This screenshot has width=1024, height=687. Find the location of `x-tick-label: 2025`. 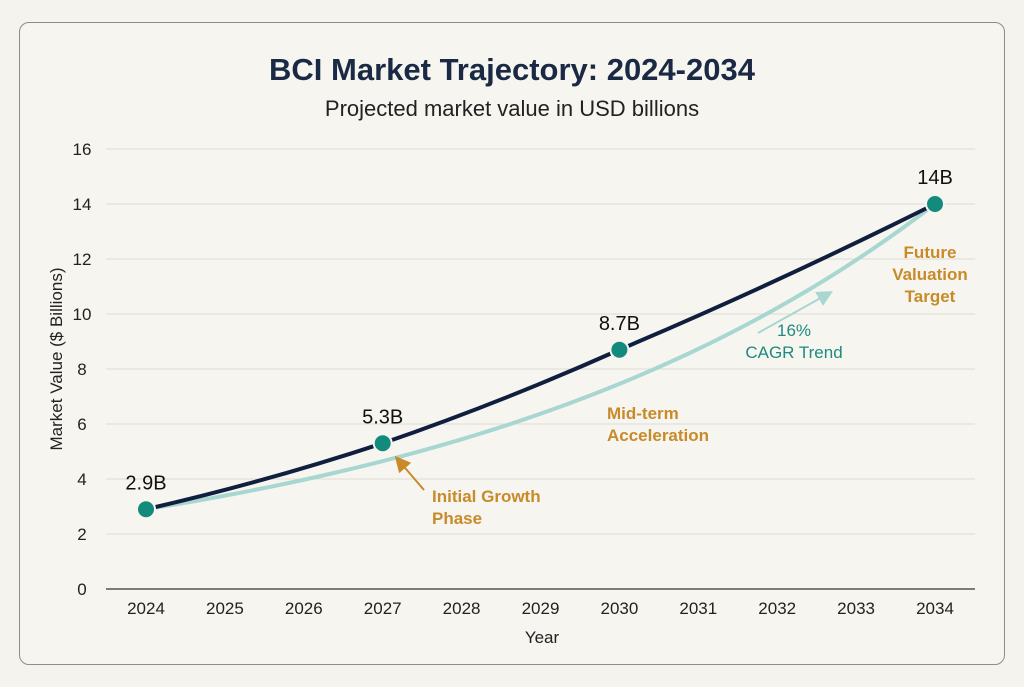

x-tick-label: 2025 is located at coordinates (225, 608).